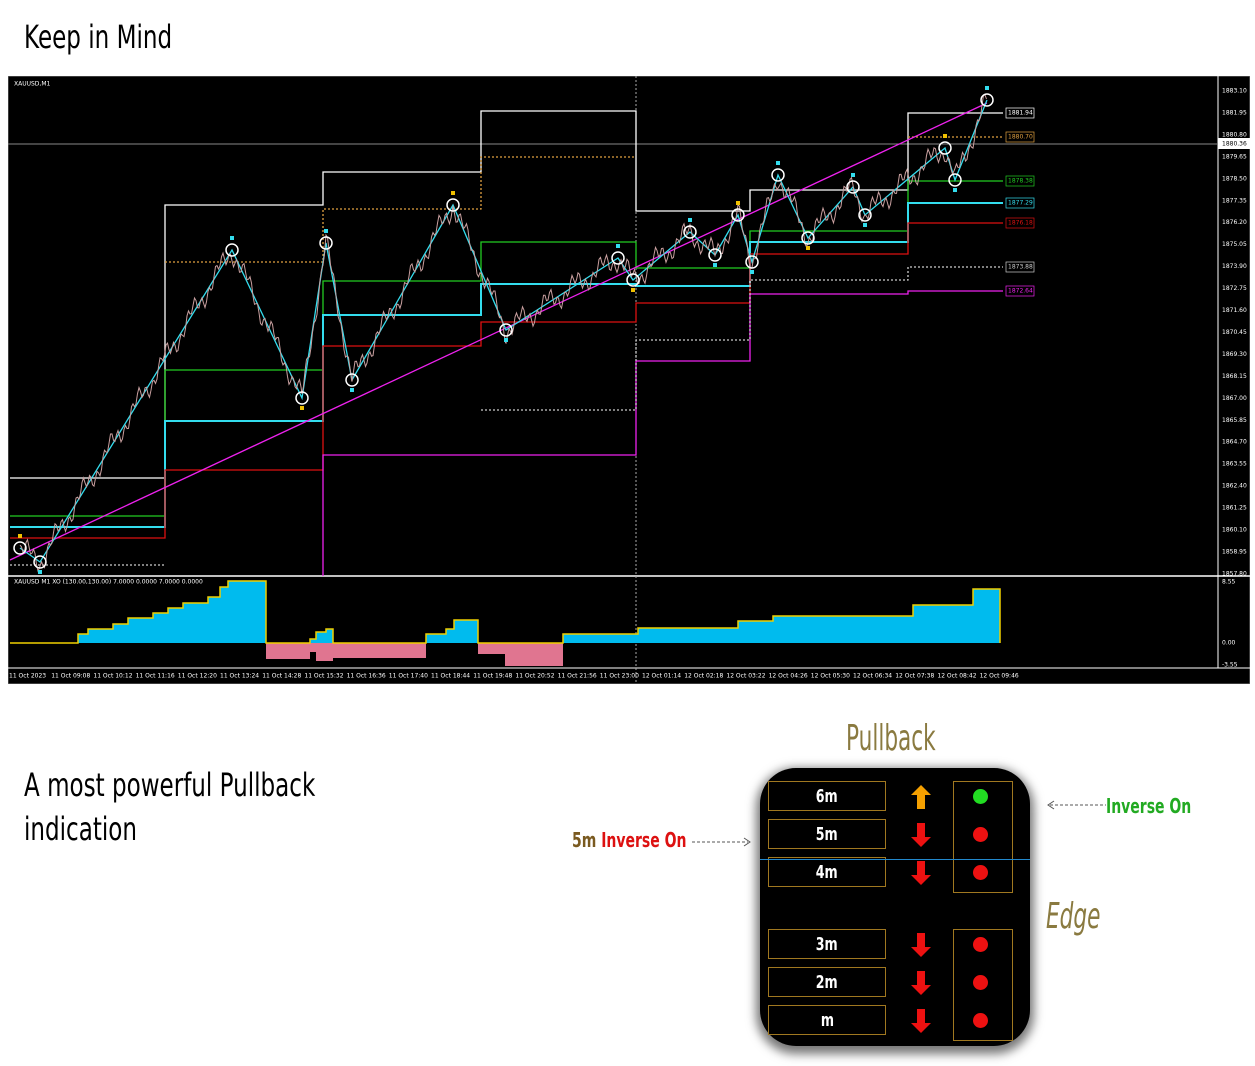 The image size is (1255, 1066). I want to click on y-tick-label: 1879.65, so click(1234, 156).